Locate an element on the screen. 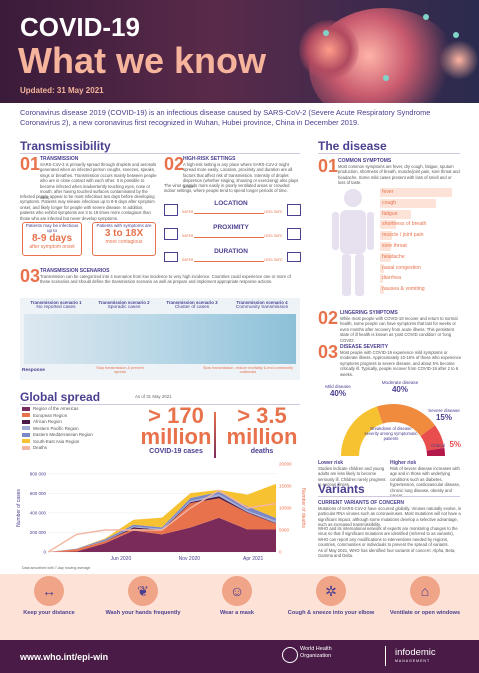 This screenshot has width=479, height=673. risk-proximity: PROXIMITY SAFER LESS SAFE is located at coordinates (232, 233).